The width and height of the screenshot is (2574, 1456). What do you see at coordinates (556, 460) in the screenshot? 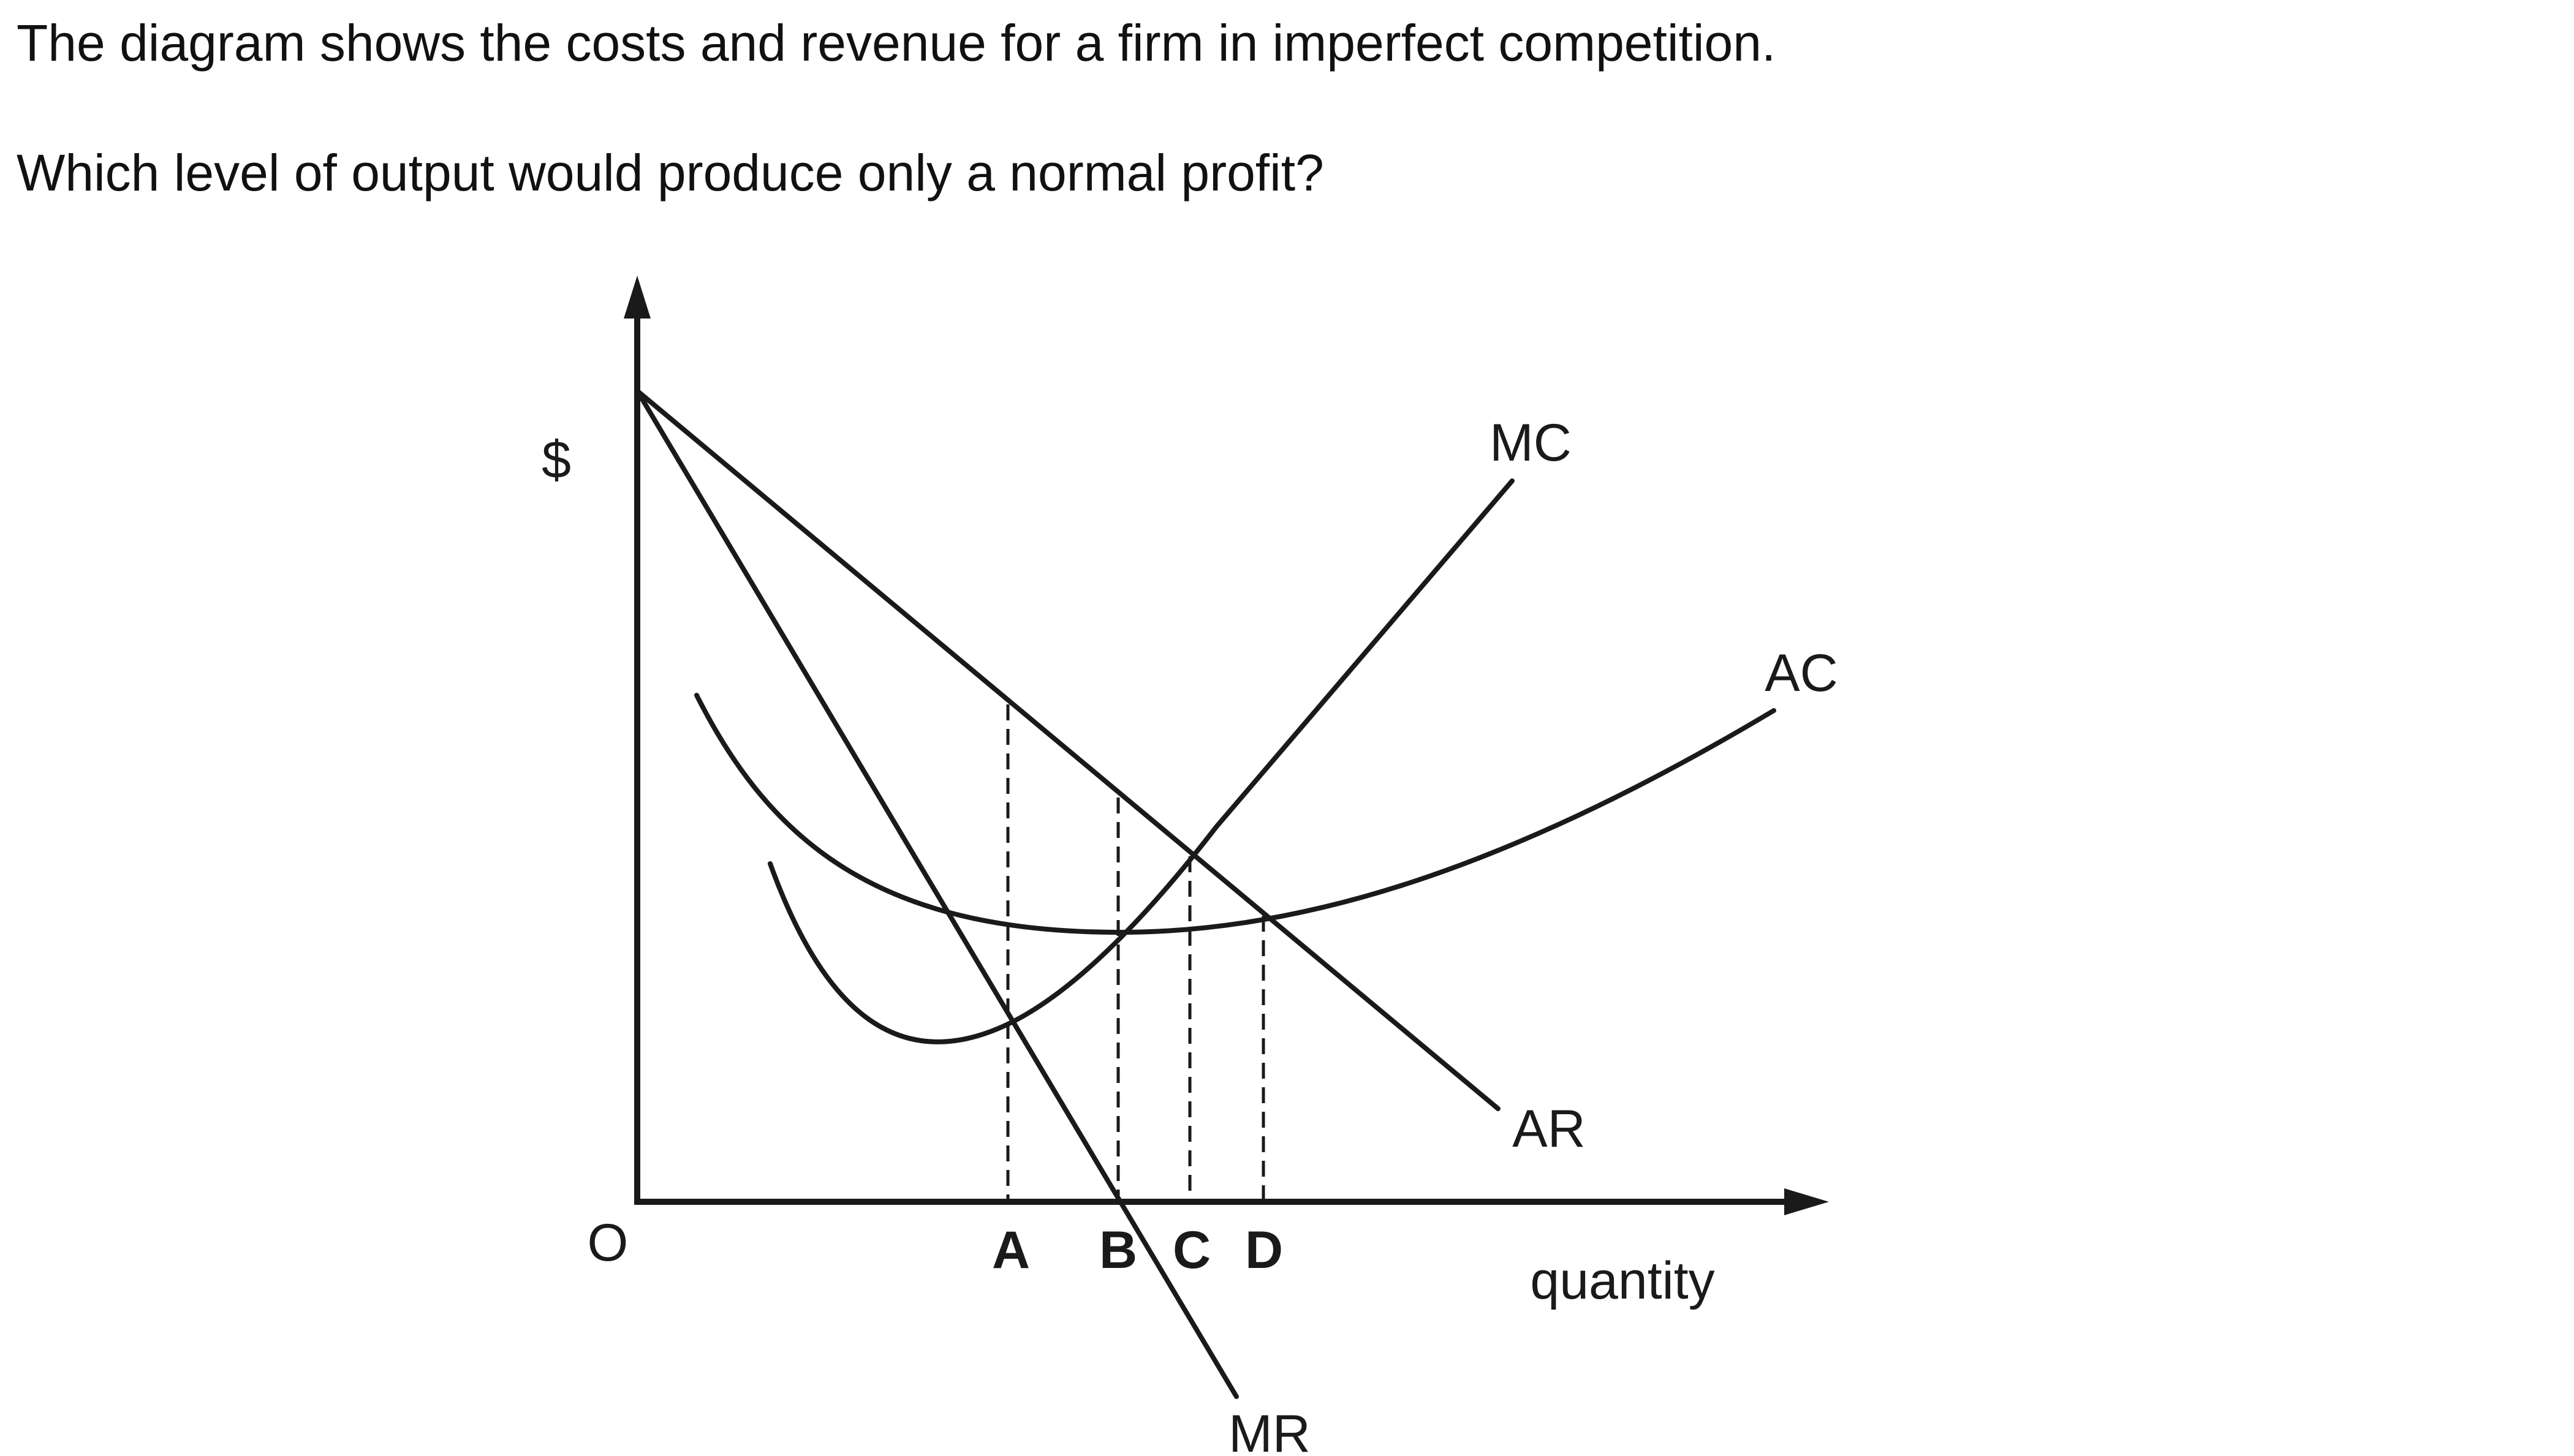
I see `y-axis-label: $` at bounding box center [556, 460].